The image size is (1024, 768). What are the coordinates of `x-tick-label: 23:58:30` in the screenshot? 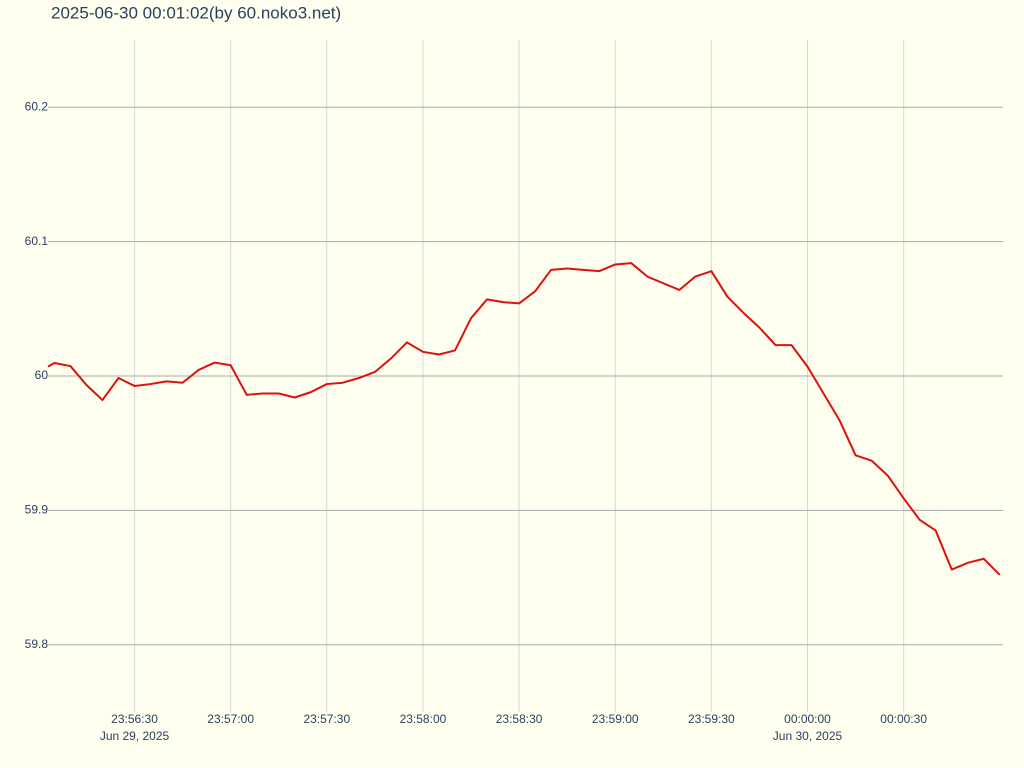 It's located at (519, 719).